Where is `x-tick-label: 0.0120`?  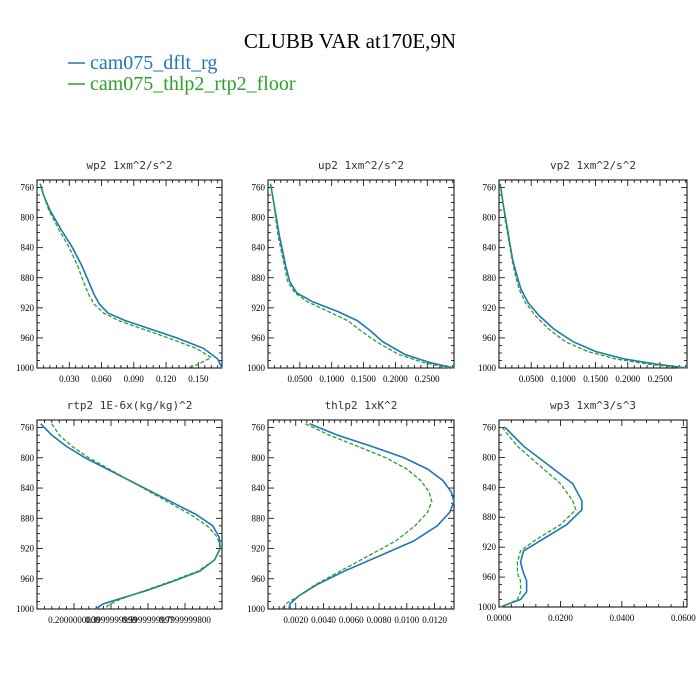 x-tick-label: 0.0120 is located at coordinates (434, 620).